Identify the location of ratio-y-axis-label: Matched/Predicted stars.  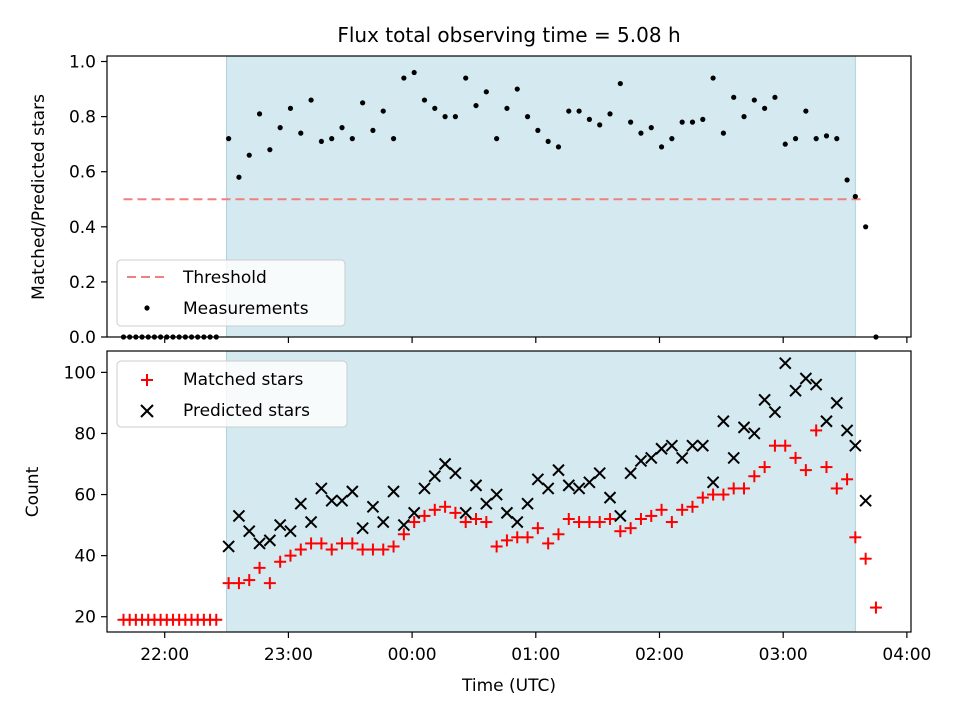
(39, 197).